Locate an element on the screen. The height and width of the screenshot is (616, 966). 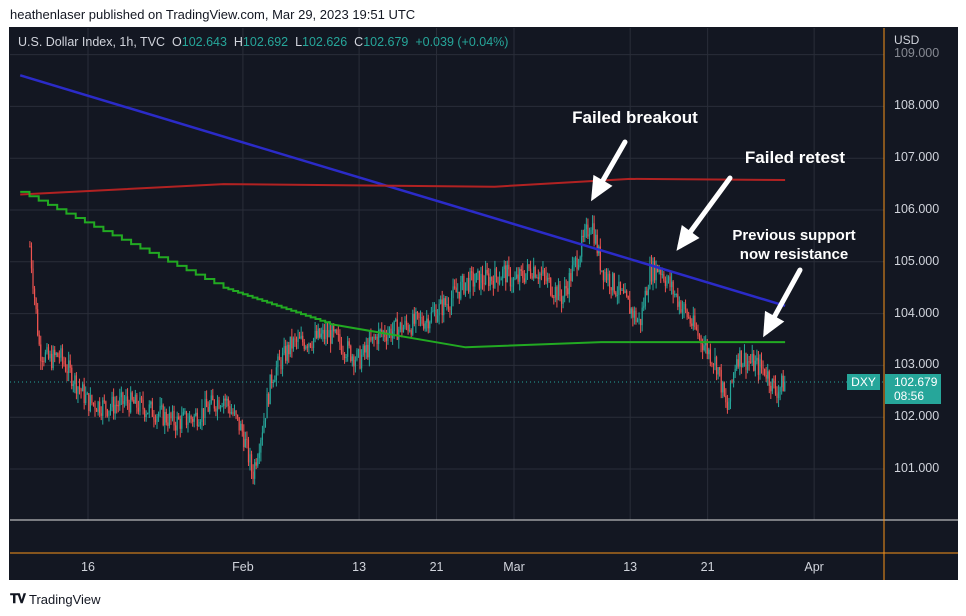
arrow-failed-breakout-head is located at coordinates (602, 188).